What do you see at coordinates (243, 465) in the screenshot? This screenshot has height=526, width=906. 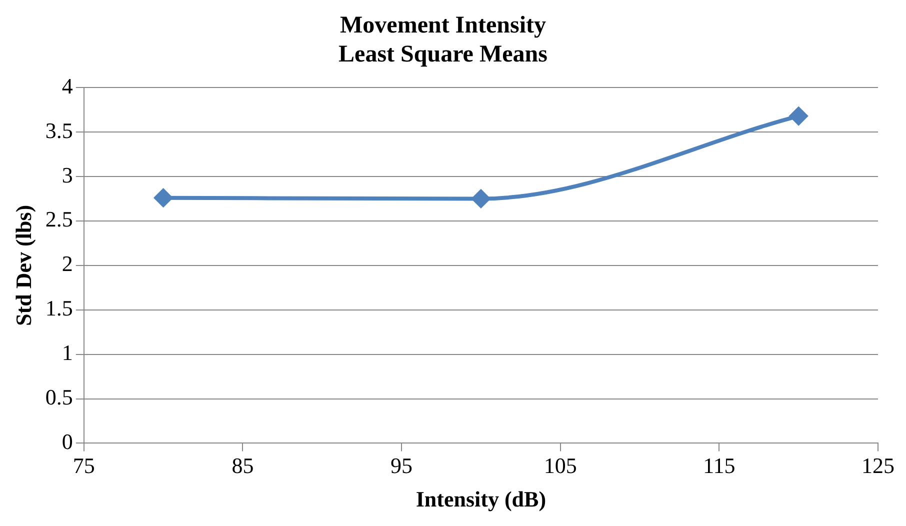 I see `x-tick-label: 85` at bounding box center [243, 465].